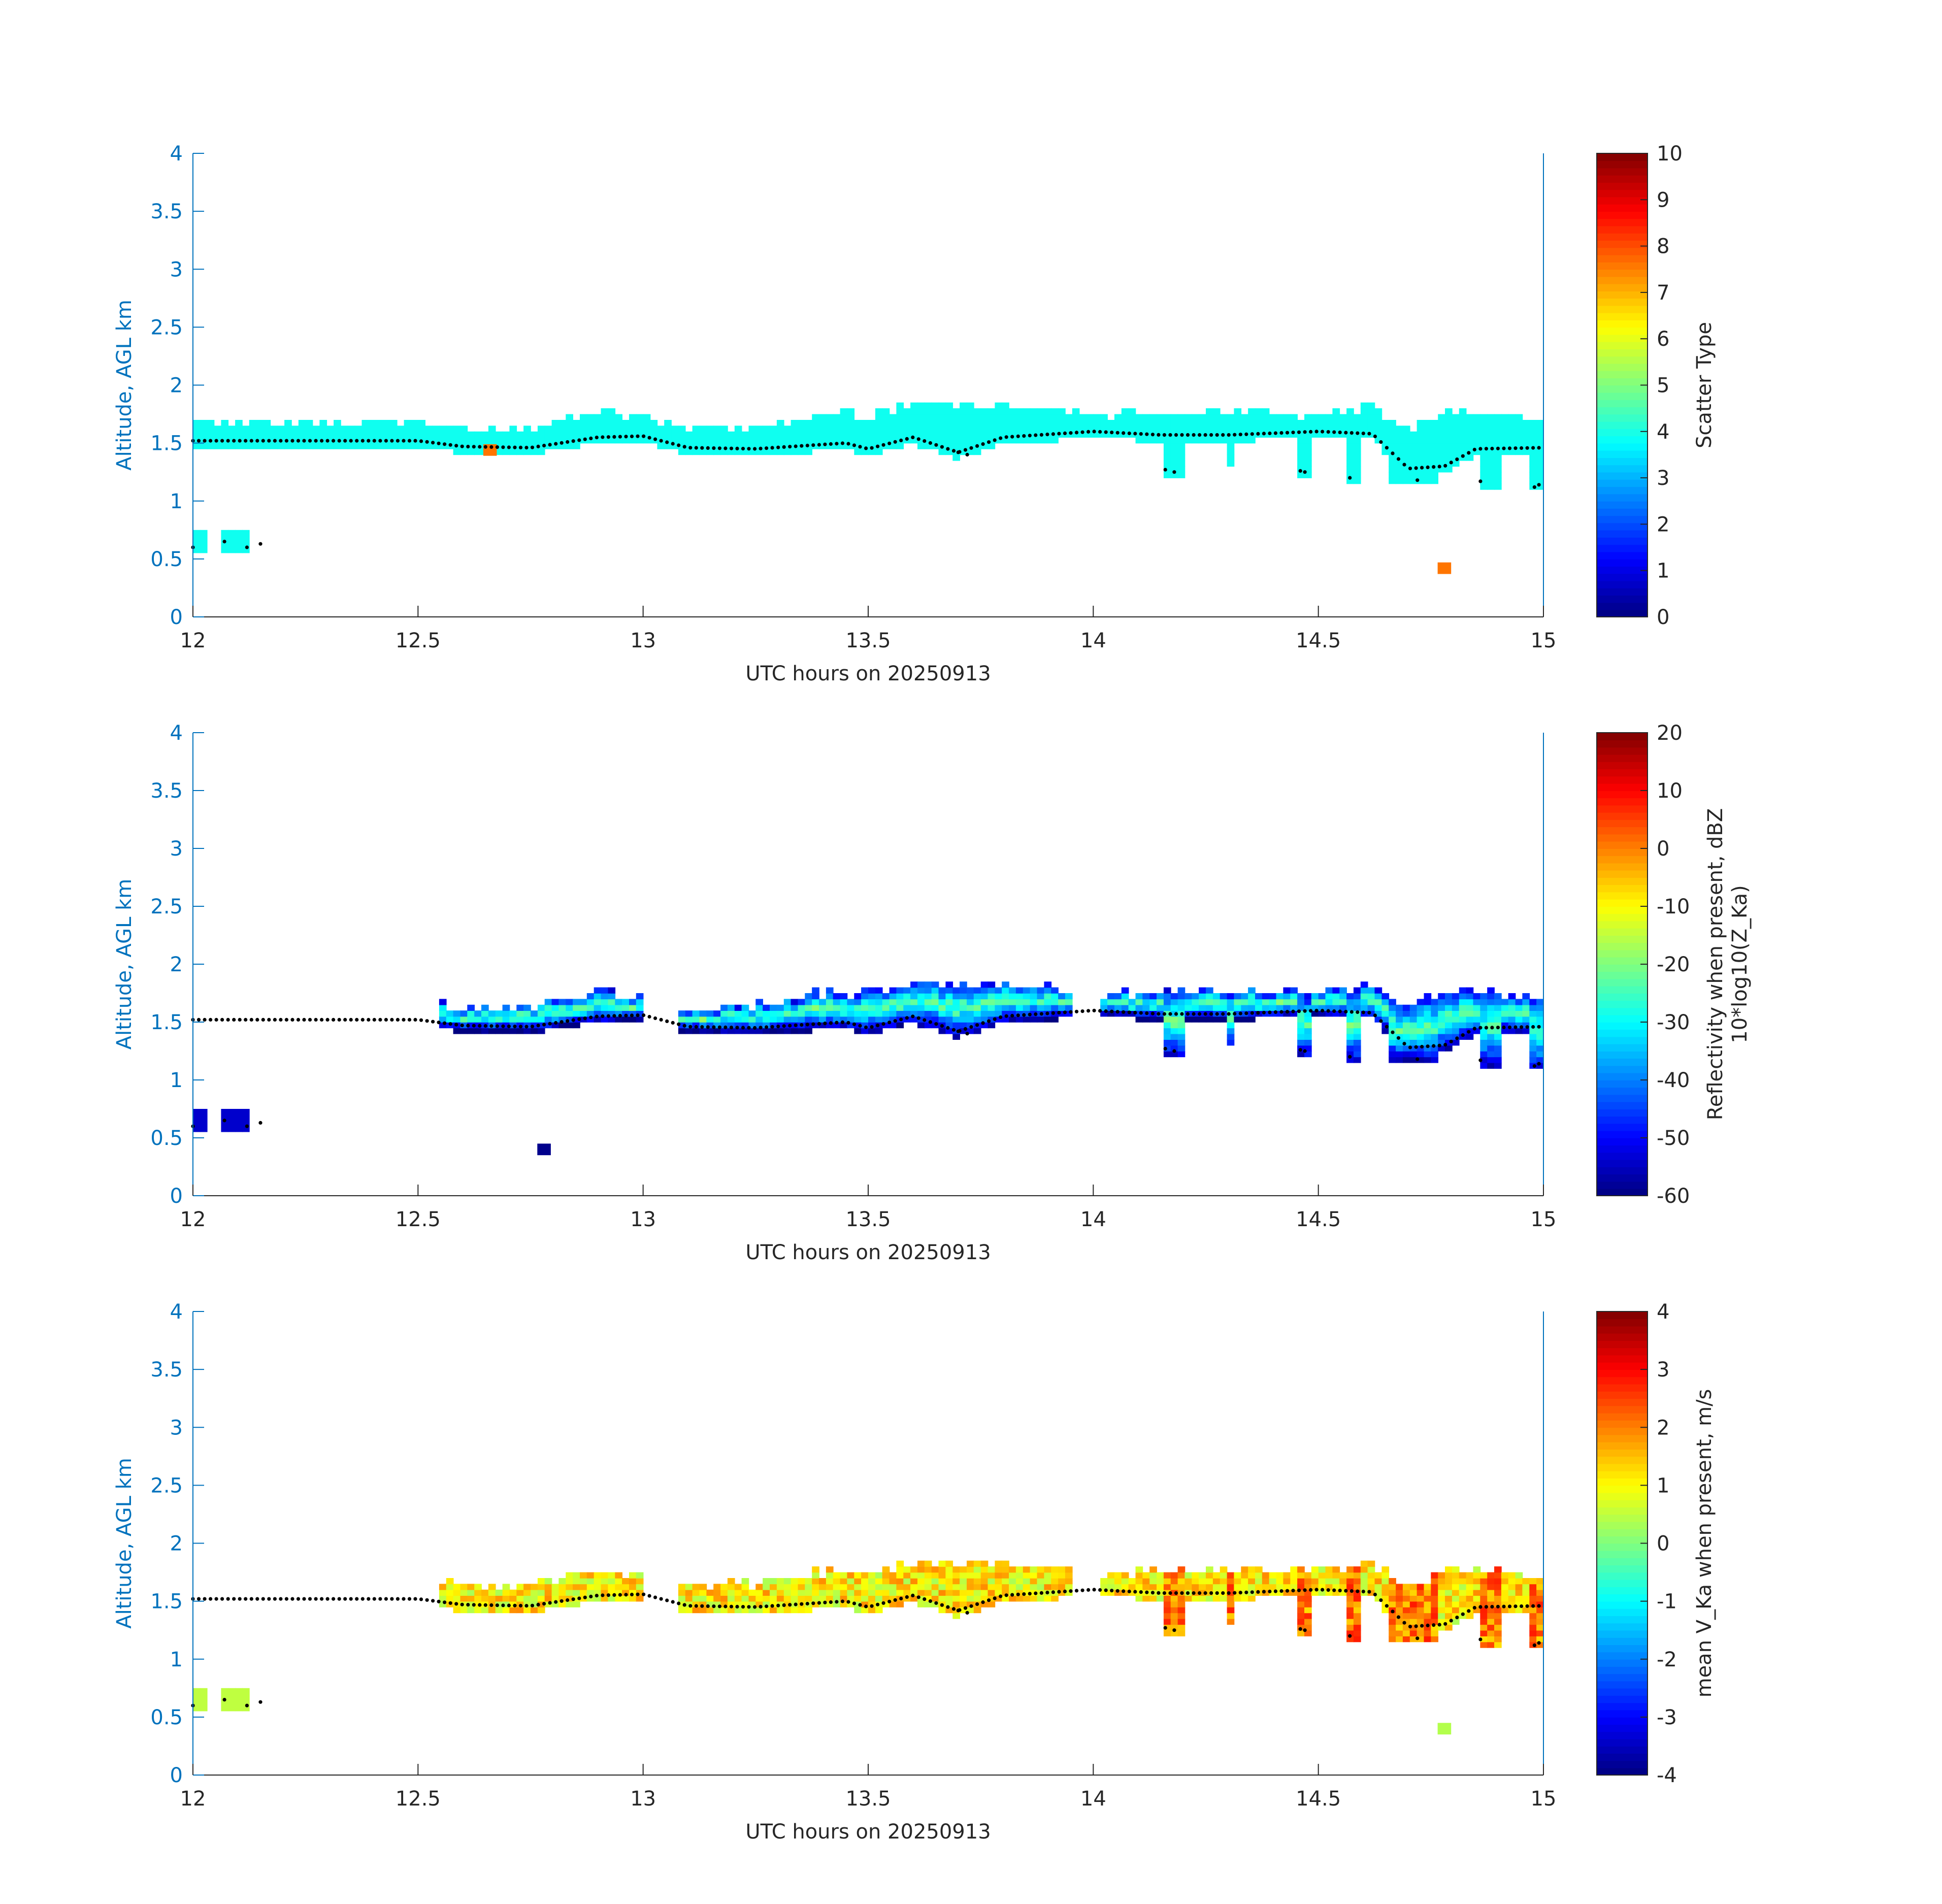 This screenshot has width=1942, height=1904. Describe the element at coordinates (124, 1544) in the screenshot. I see `y-axis-label: Altitude, AGL km` at that location.